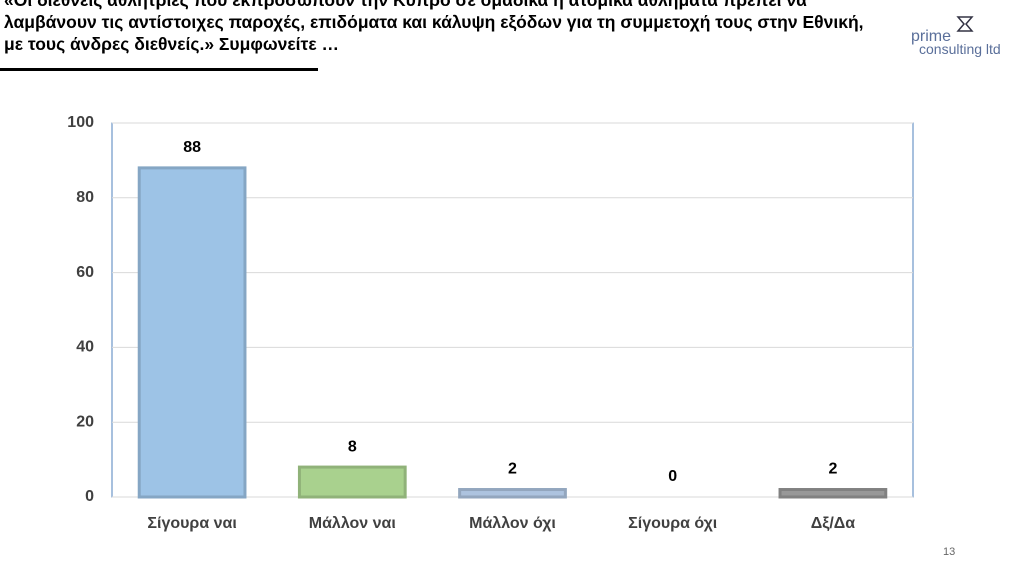 Image resolution: width=1033 pixels, height=577 pixels. I want to click on y-tick-label: 40, so click(85, 347).